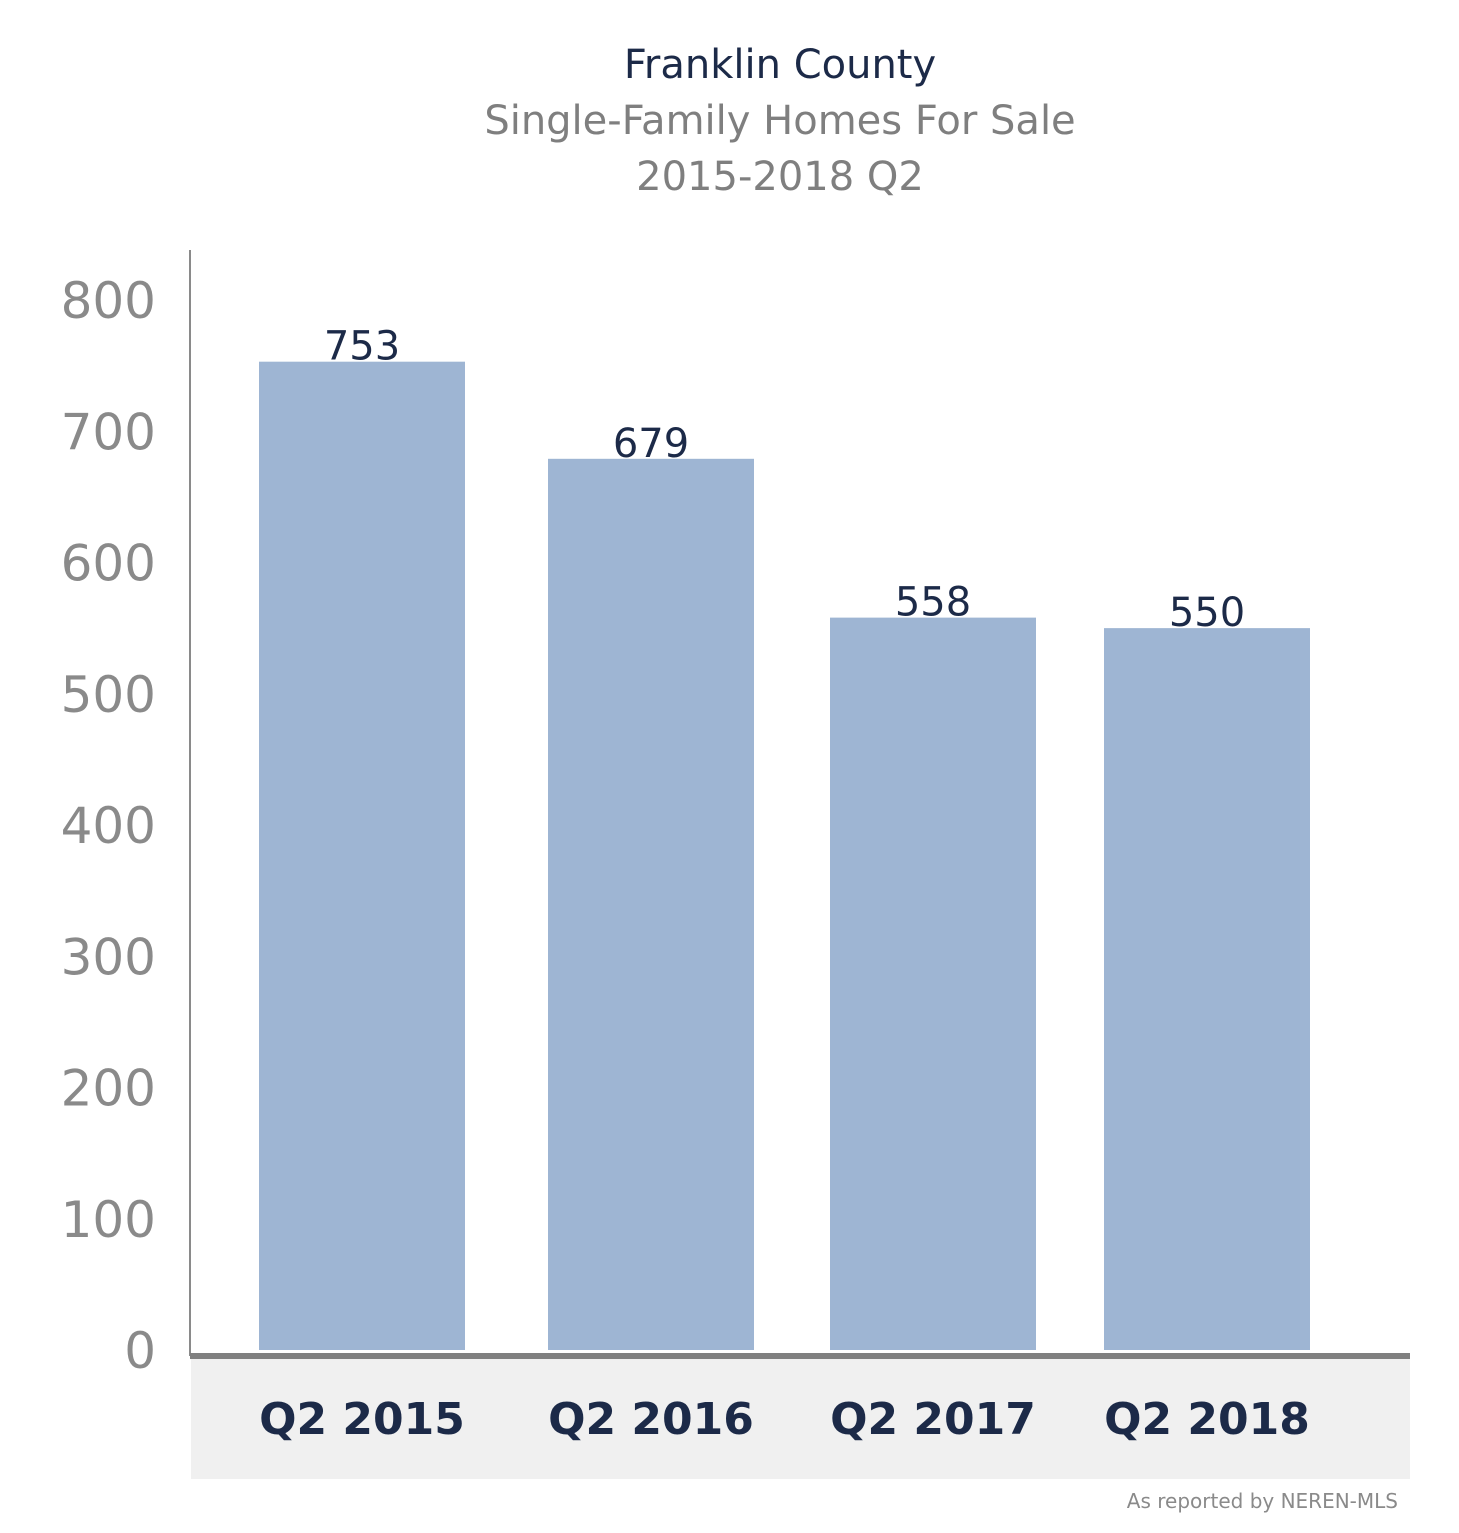 This screenshot has width=1459, height=1533. What do you see at coordinates (780, 177) in the screenshot?
I see `chart-subtitle-line-2: 2015-2018 Q2` at bounding box center [780, 177].